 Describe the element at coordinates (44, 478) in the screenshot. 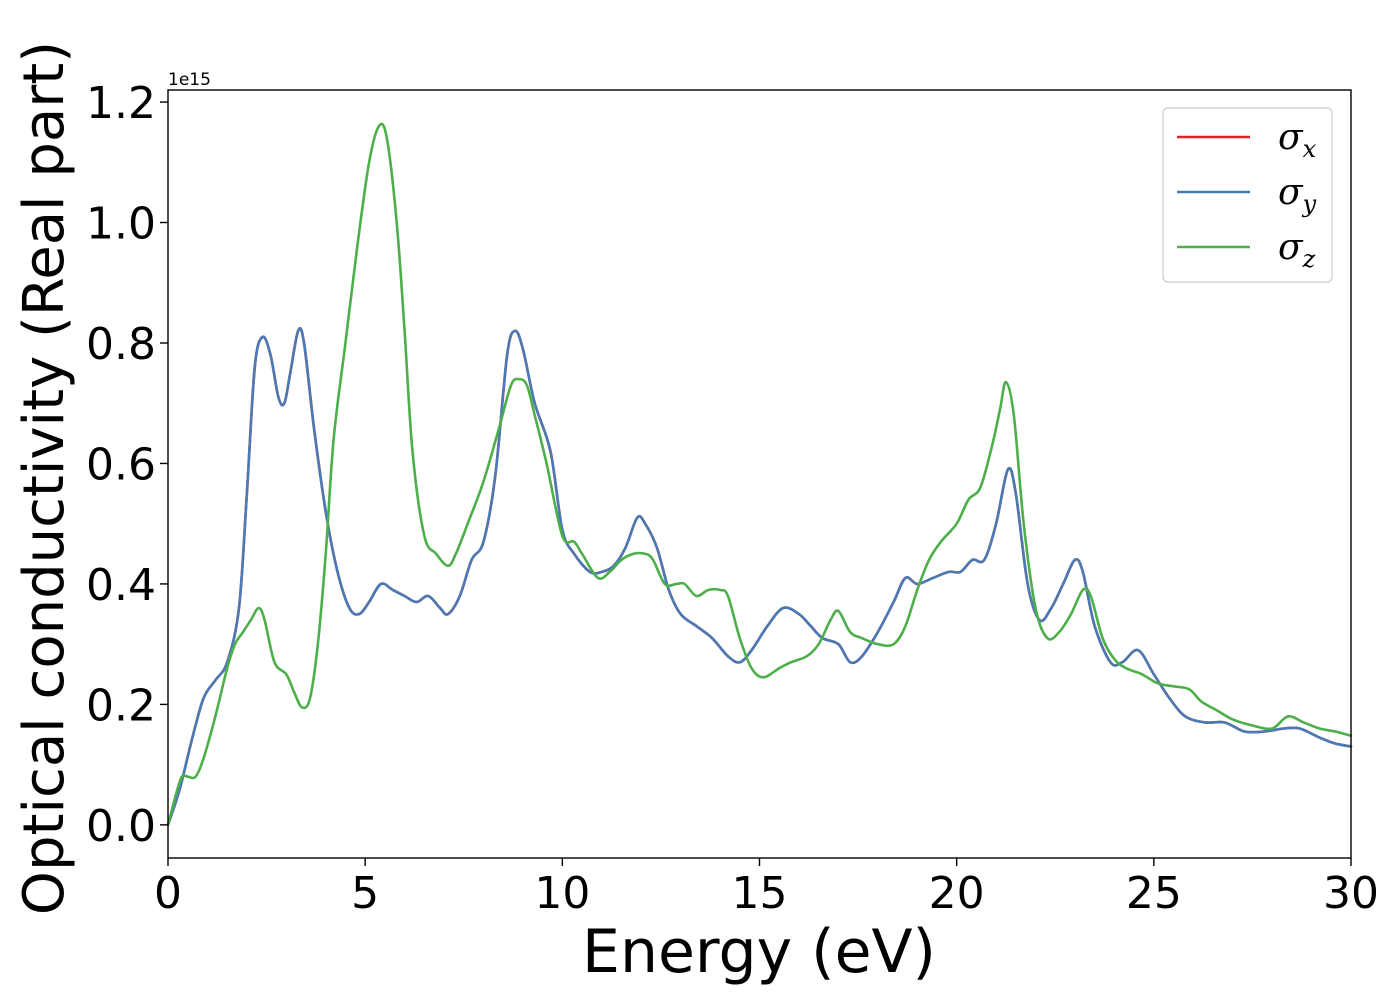

I see `y-axis-title: Optical conductivity (Real part)` at that location.